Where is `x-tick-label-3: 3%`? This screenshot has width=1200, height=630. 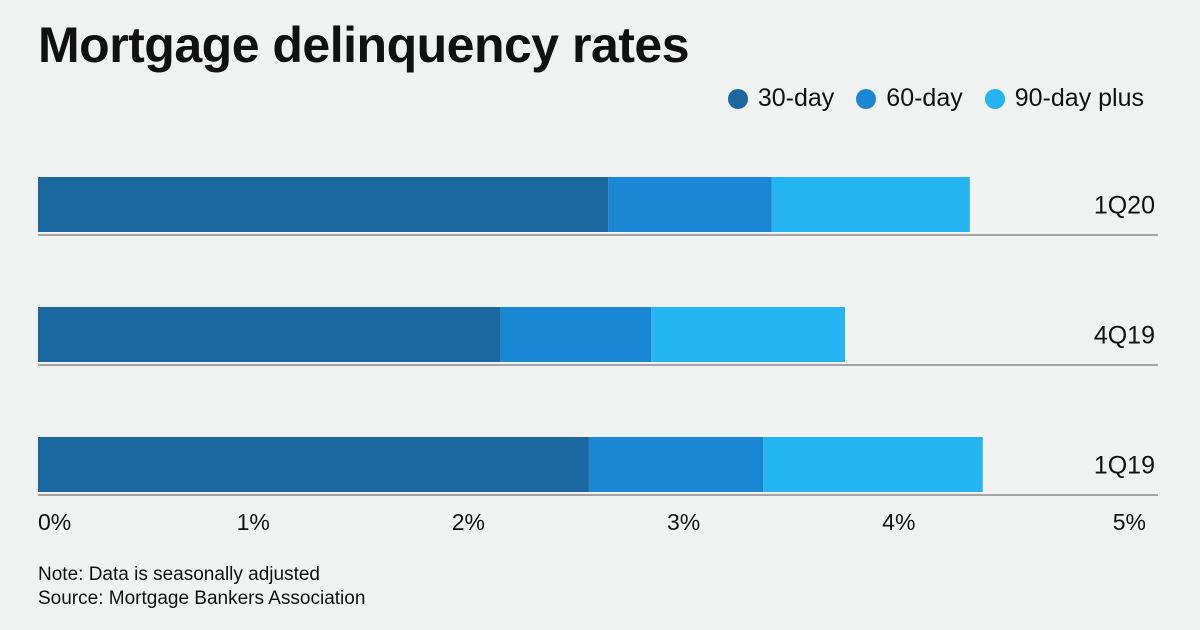
x-tick-label-3: 3% is located at coordinates (683, 522).